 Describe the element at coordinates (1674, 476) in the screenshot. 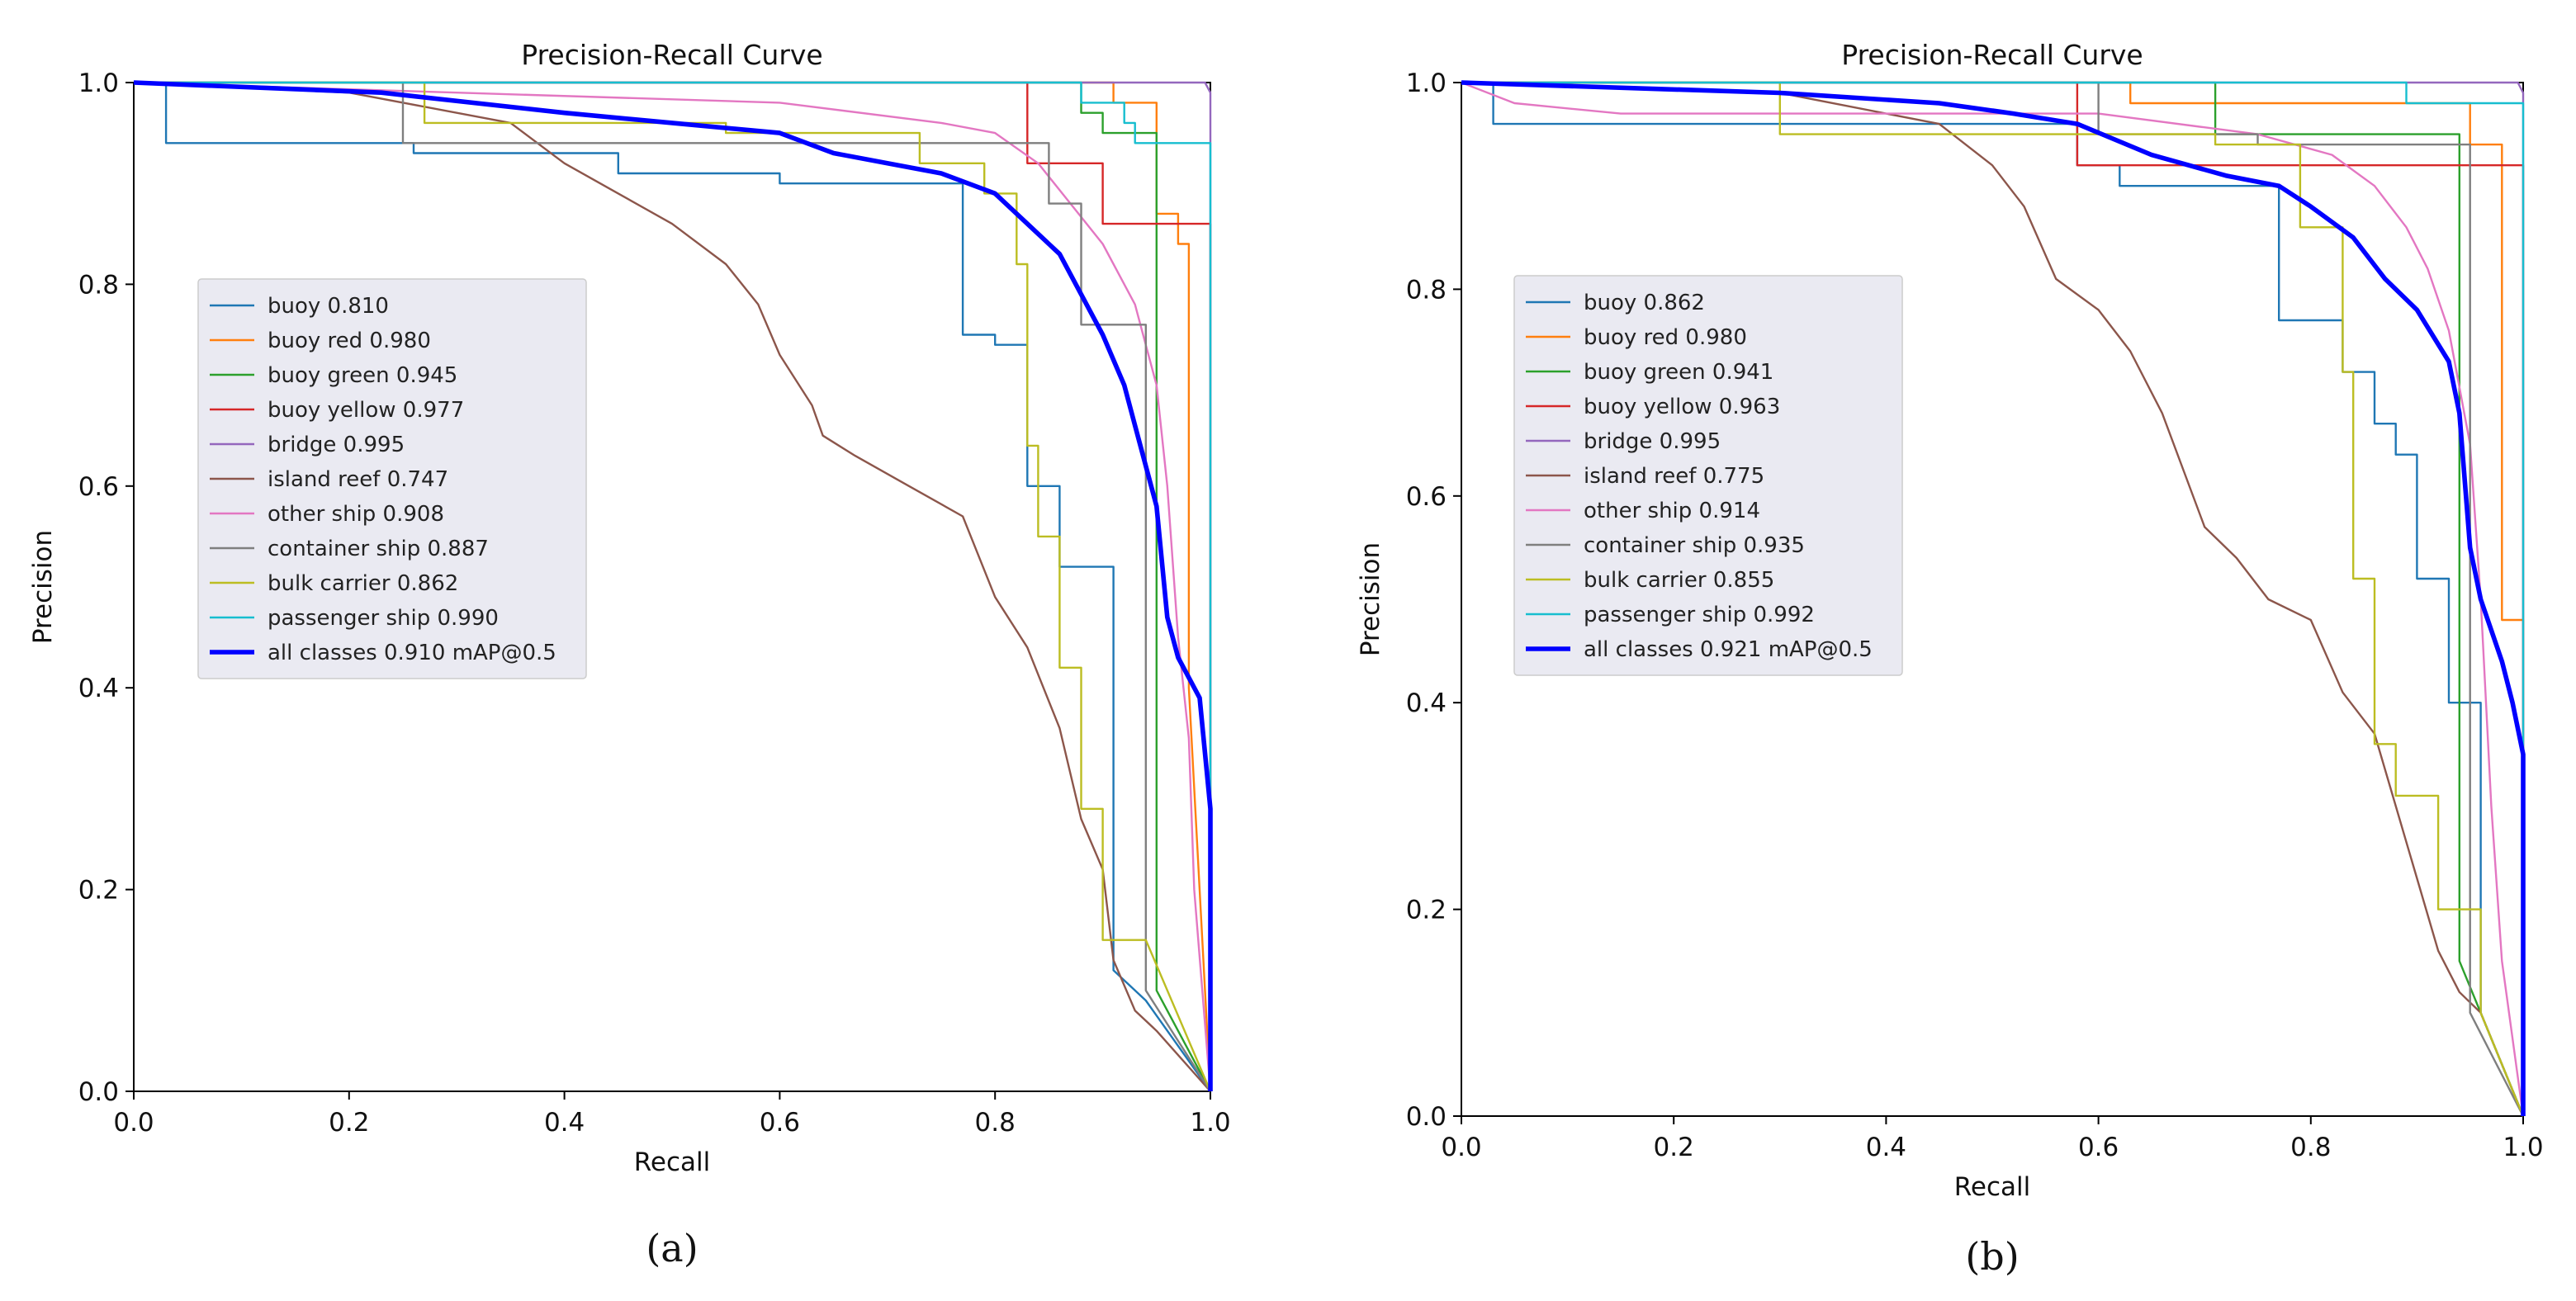

I see `legend-label-b-5: island reef 0.775` at that location.